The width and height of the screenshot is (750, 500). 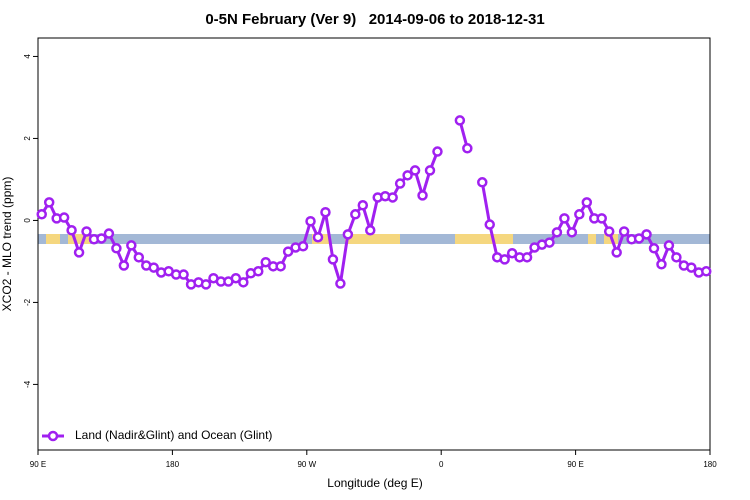 I want to click on y-tick-label: 2, so click(x=27, y=138).